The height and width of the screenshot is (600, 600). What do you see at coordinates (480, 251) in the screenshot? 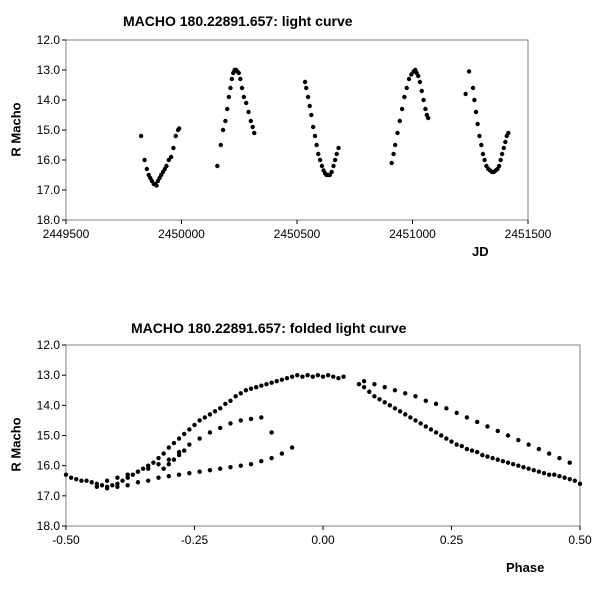
I see `x-axis-label: JD` at bounding box center [480, 251].